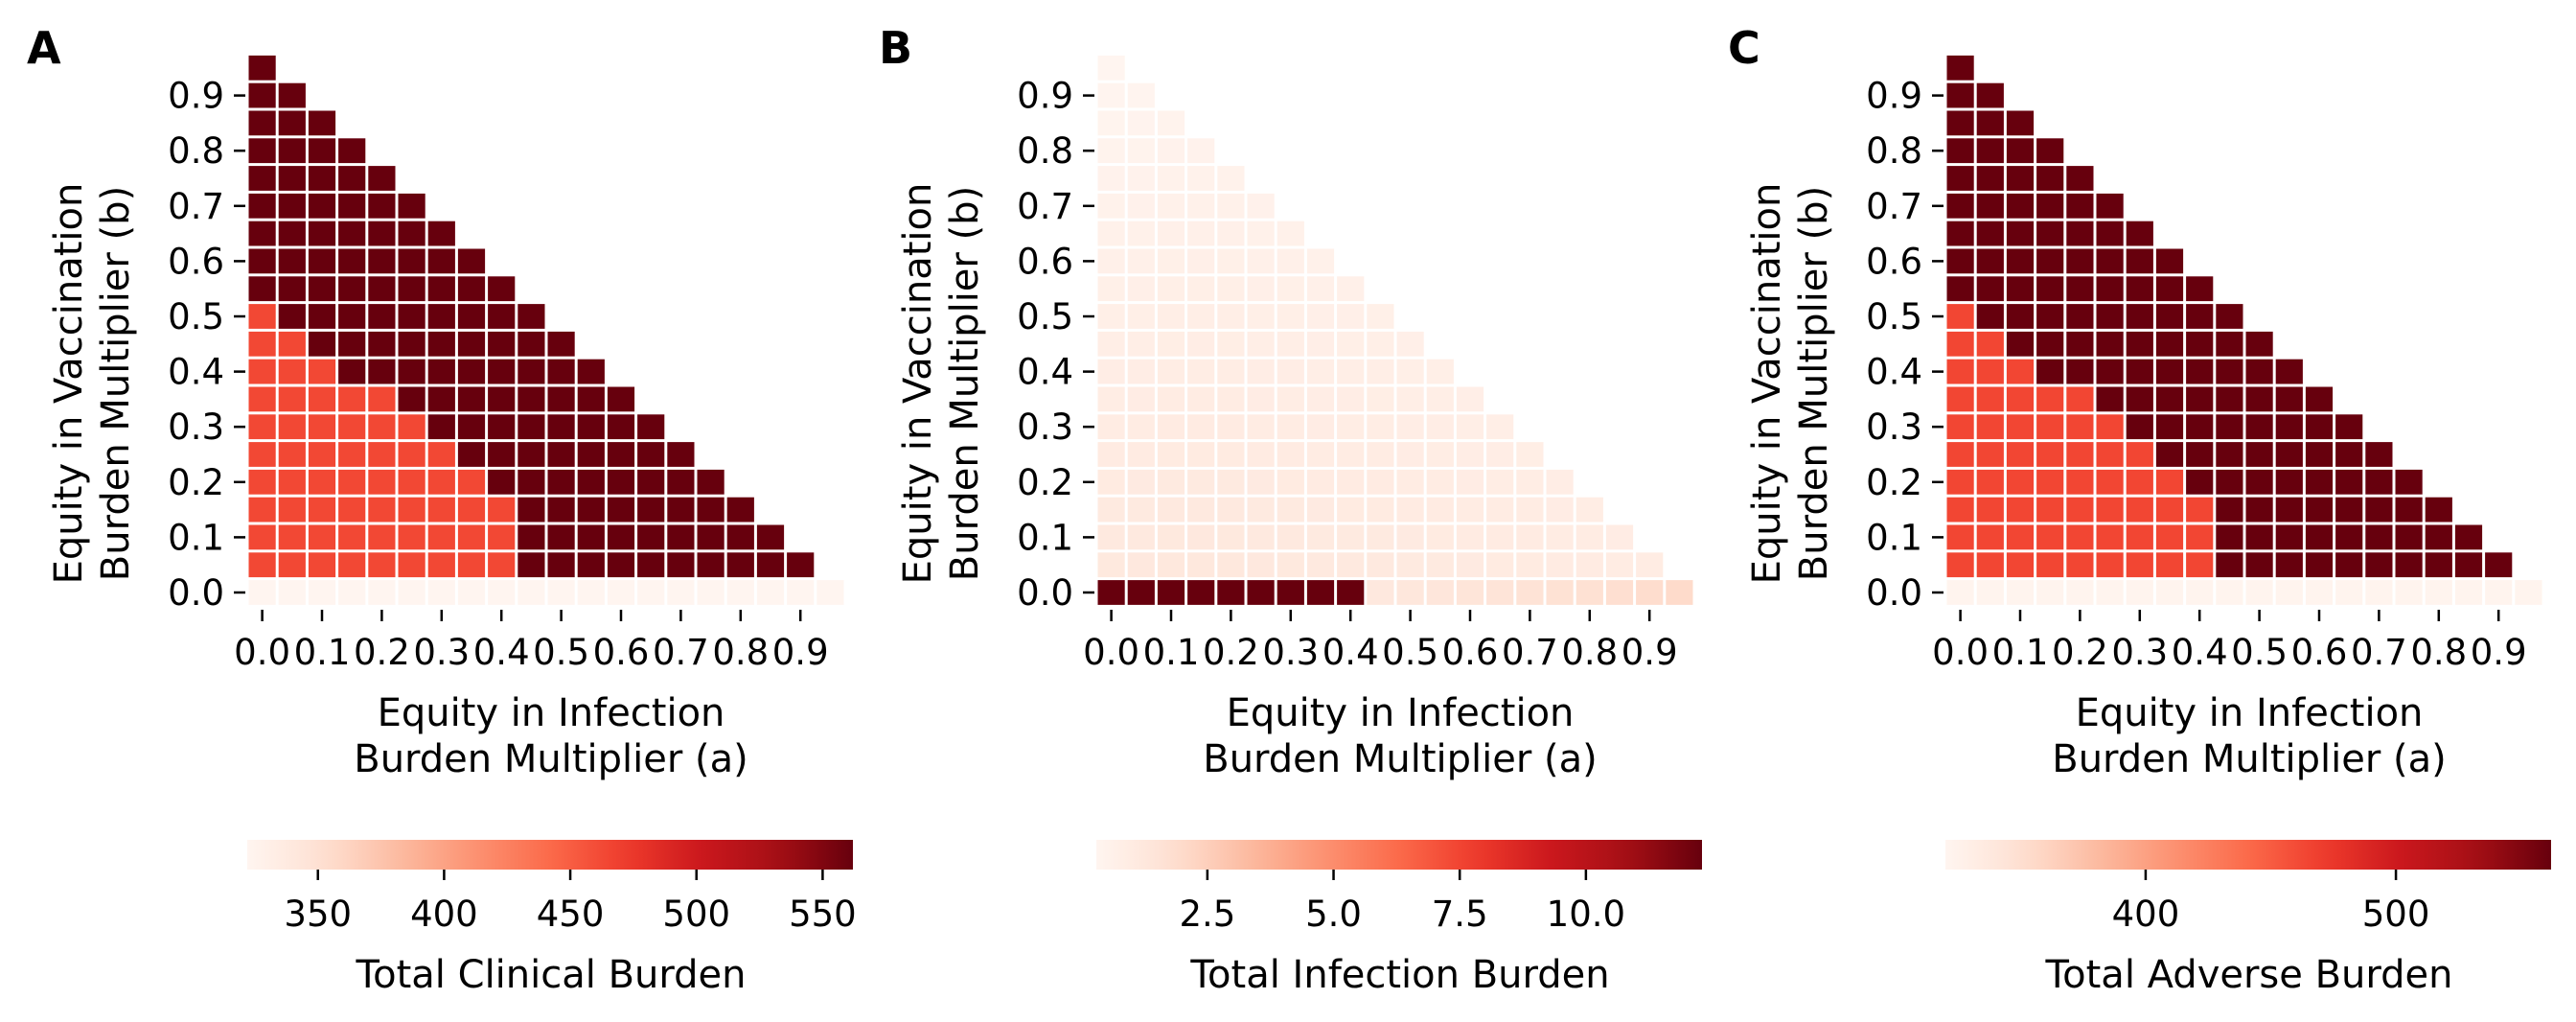 The image size is (2576, 1022). Describe the element at coordinates (546, 330) in the screenshot. I see `heatmap-cells-a` at that location.